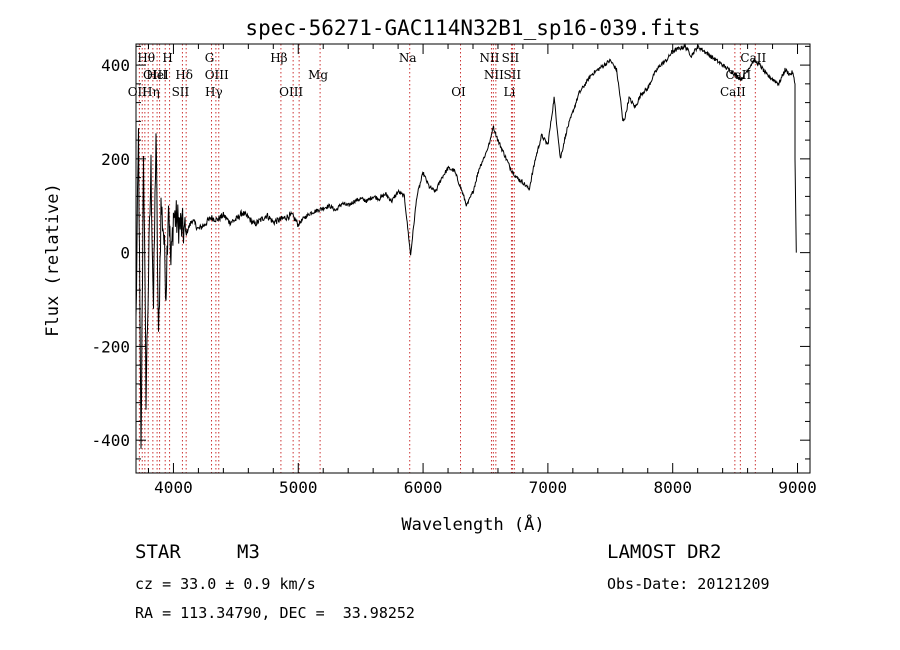 The image size is (900, 650). Describe the element at coordinates (248, 552) in the screenshot. I see `object-subclass: M3` at that location.